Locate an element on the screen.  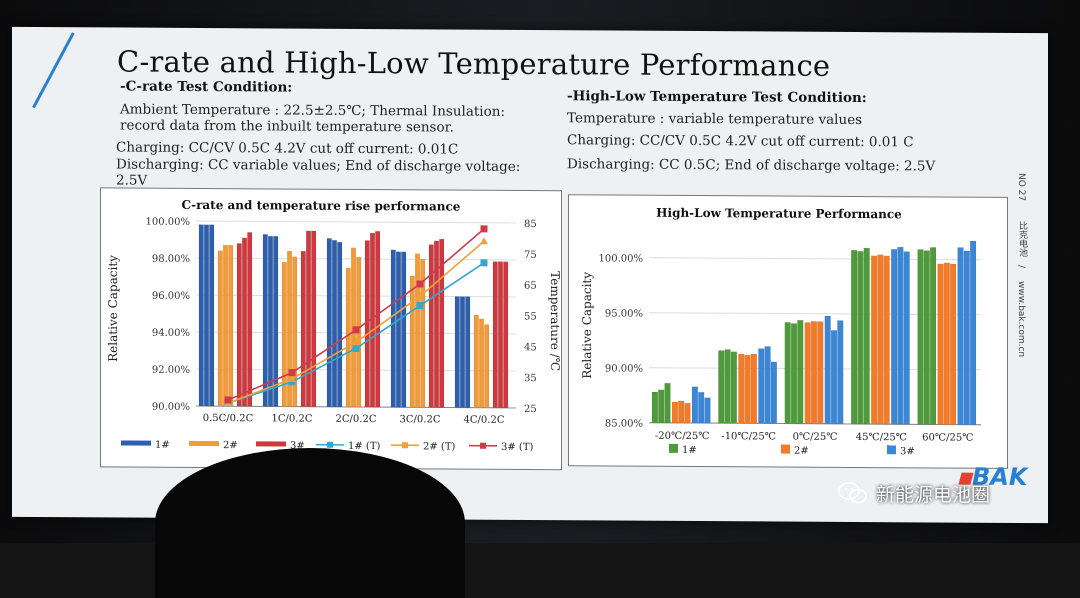
high-low-legend-swatch is located at coordinates (891, 449).